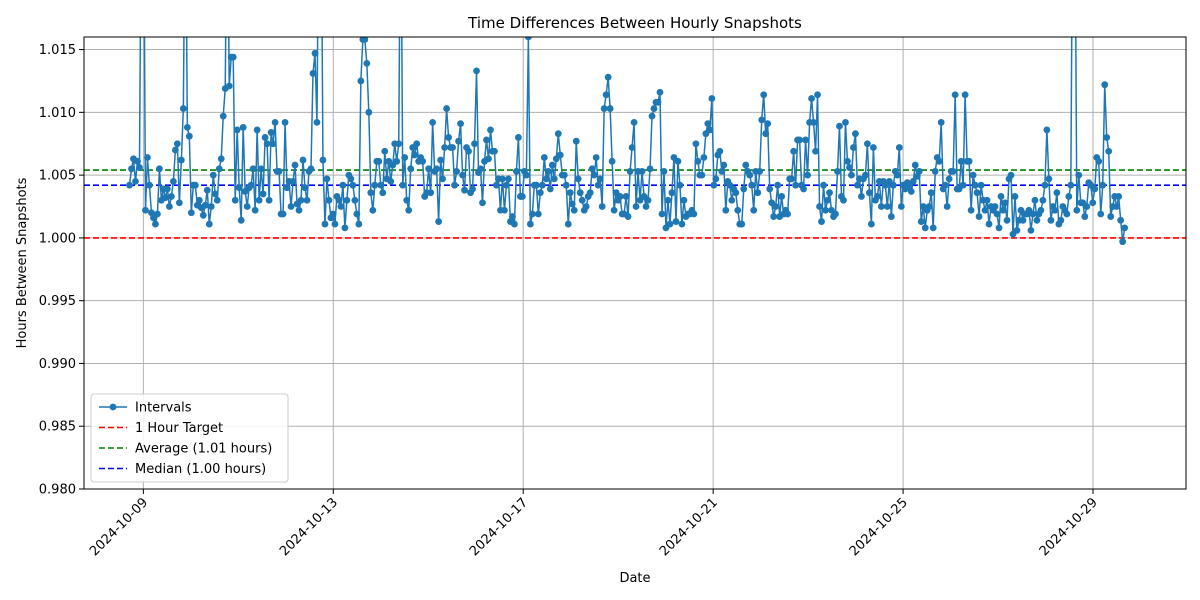 The width and height of the screenshot is (1200, 600). I want to click on legend-swatch-marker, so click(113, 407).